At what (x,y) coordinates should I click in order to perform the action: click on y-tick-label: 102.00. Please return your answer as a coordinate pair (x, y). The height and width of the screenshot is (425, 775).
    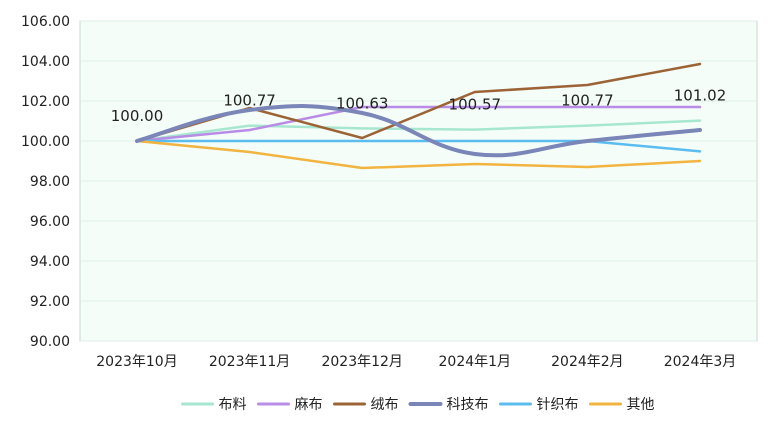
    Looking at the image, I should click on (45, 102).